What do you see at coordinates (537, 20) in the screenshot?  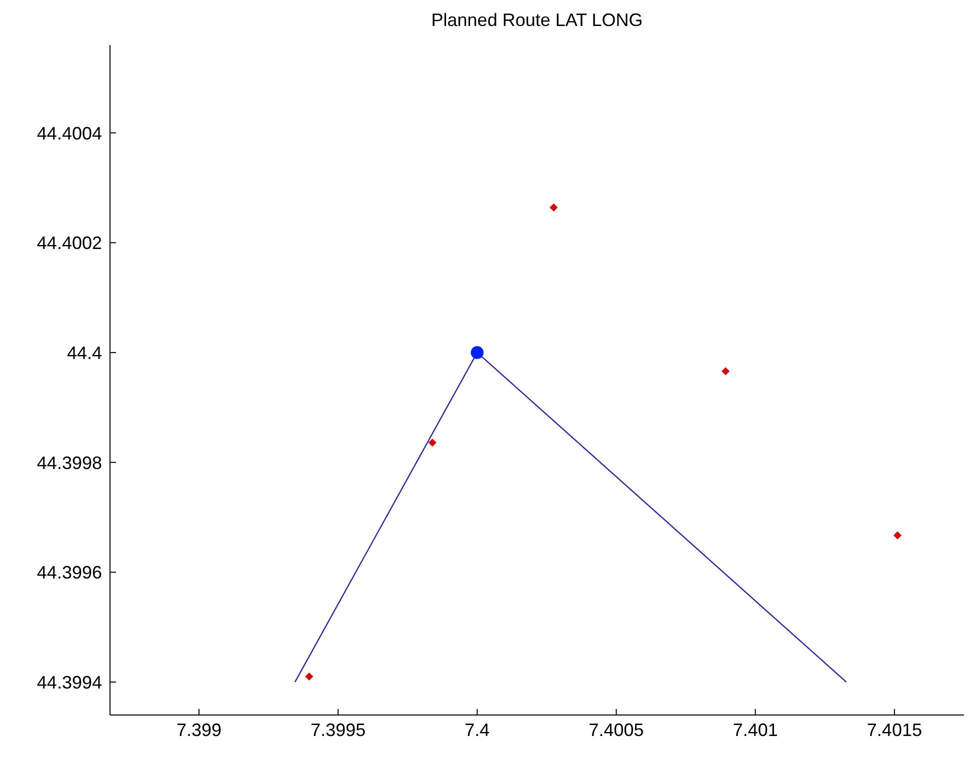 I see `chart-title: Planned Route LAT LONG` at bounding box center [537, 20].